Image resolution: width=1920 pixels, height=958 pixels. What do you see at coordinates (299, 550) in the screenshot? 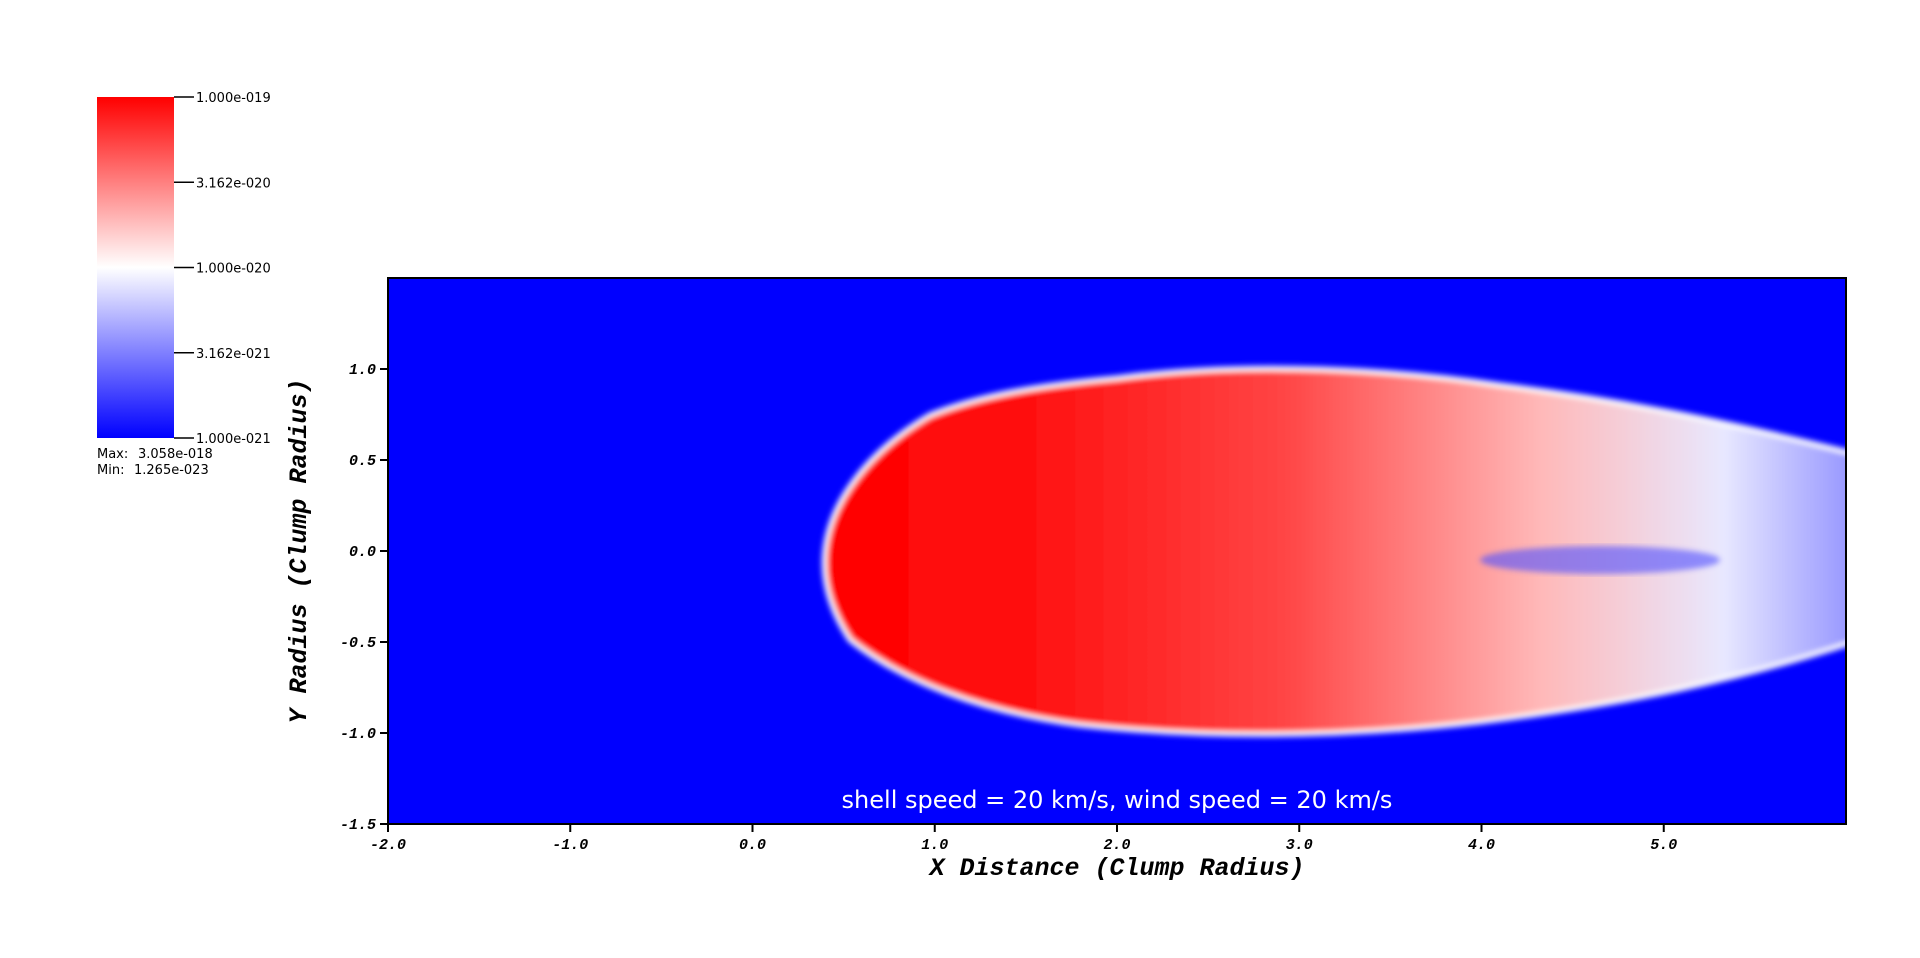
I see `y-axis-title: Y Radius (Clump Radius)` at bounding box center [299, 550].